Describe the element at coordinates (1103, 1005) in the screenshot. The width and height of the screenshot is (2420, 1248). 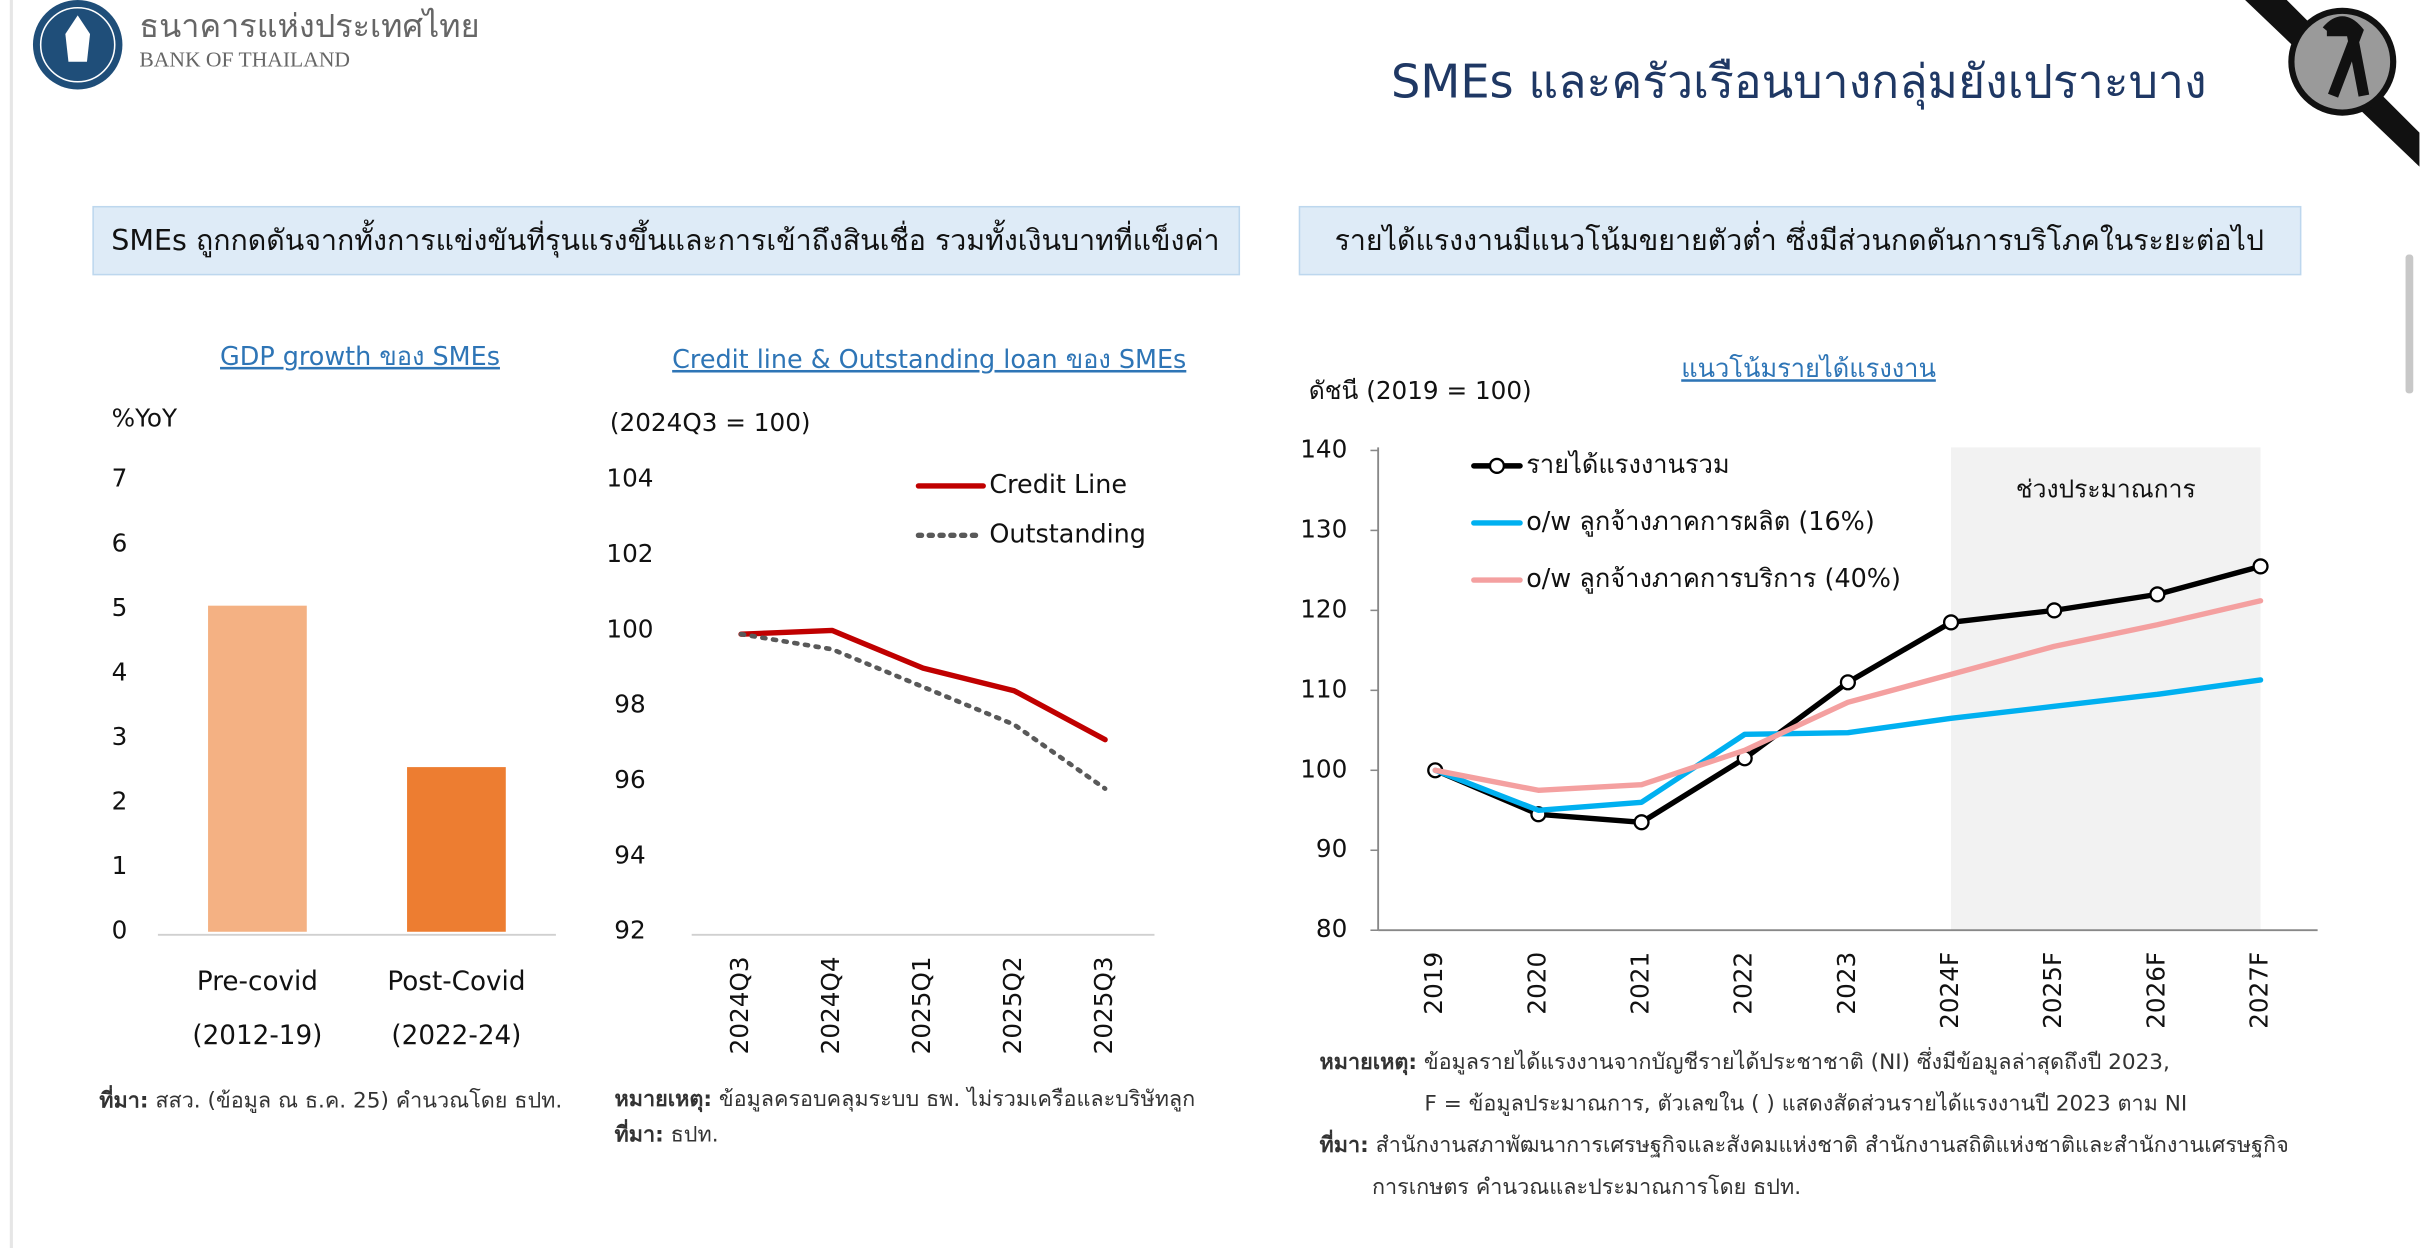
I see `x-tick-label: 2025Q3` at that location.